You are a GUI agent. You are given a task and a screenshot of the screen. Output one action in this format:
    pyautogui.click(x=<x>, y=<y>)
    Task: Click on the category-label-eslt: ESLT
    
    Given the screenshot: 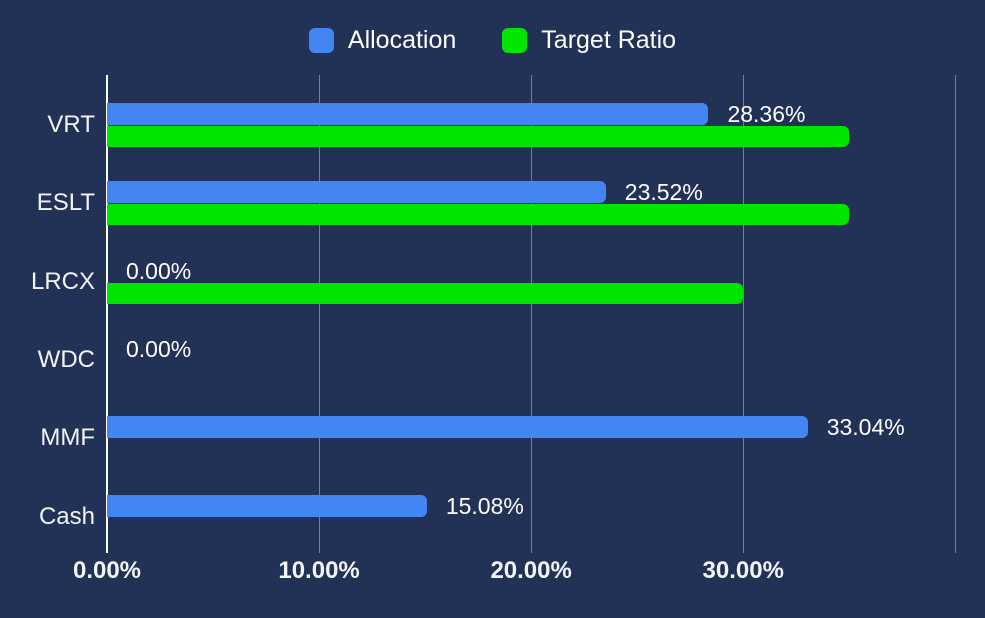 What is the action you would take?
    pyautogui.click(x=65, y=203)
    